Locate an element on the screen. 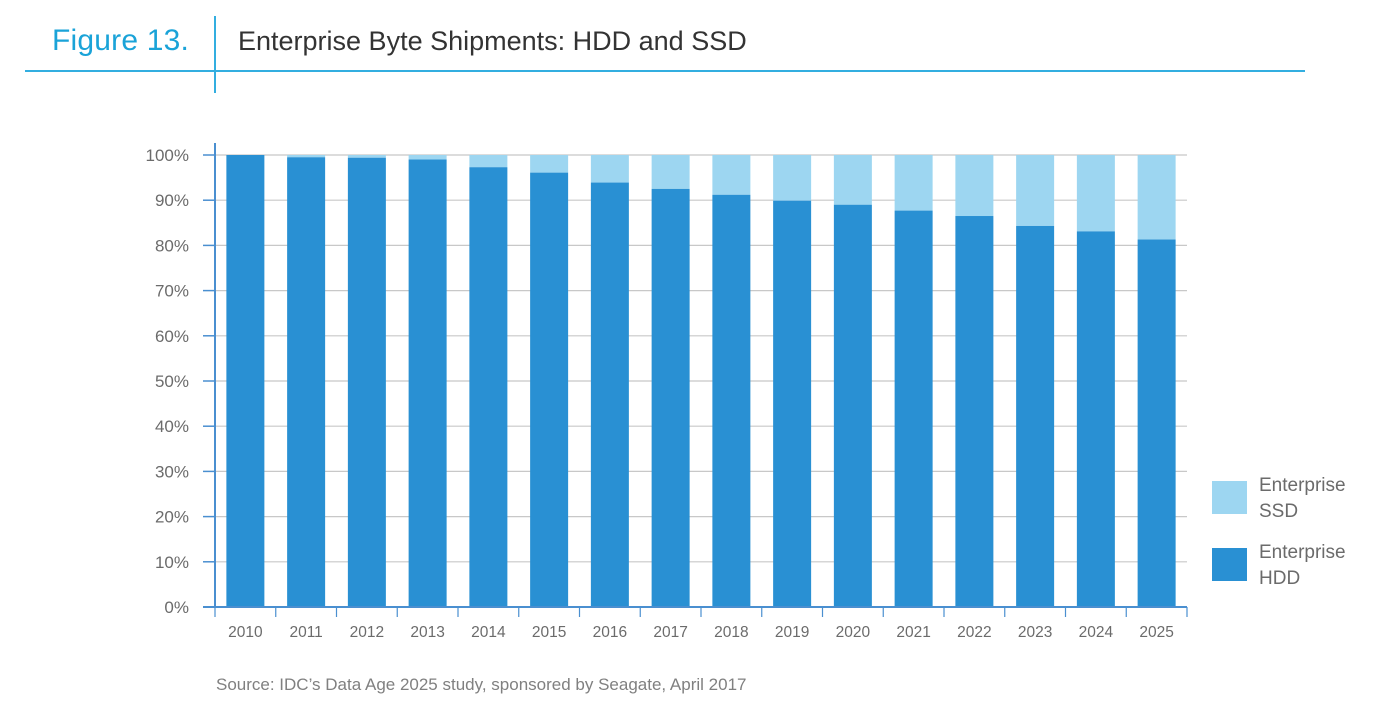  bar-hdd-2011 is located at coordinates (306, 382).